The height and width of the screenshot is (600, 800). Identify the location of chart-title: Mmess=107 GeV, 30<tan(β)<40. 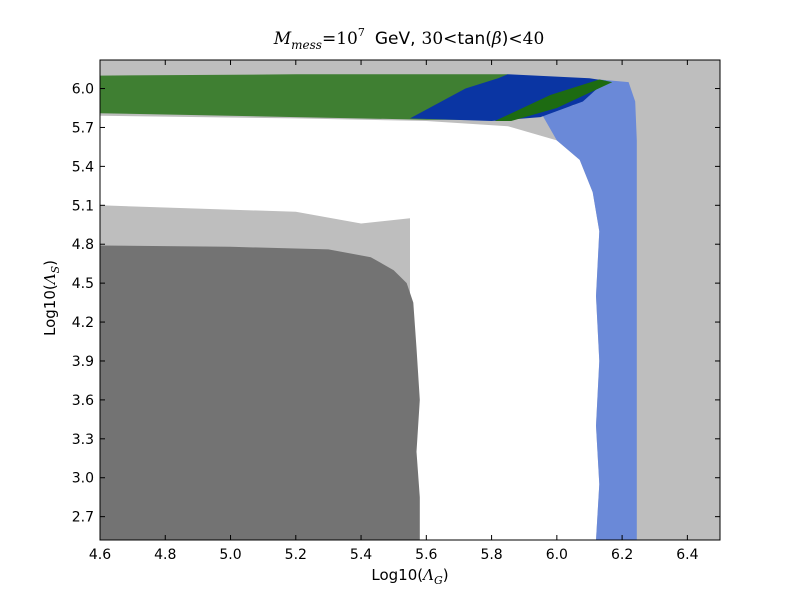
(409, 39).